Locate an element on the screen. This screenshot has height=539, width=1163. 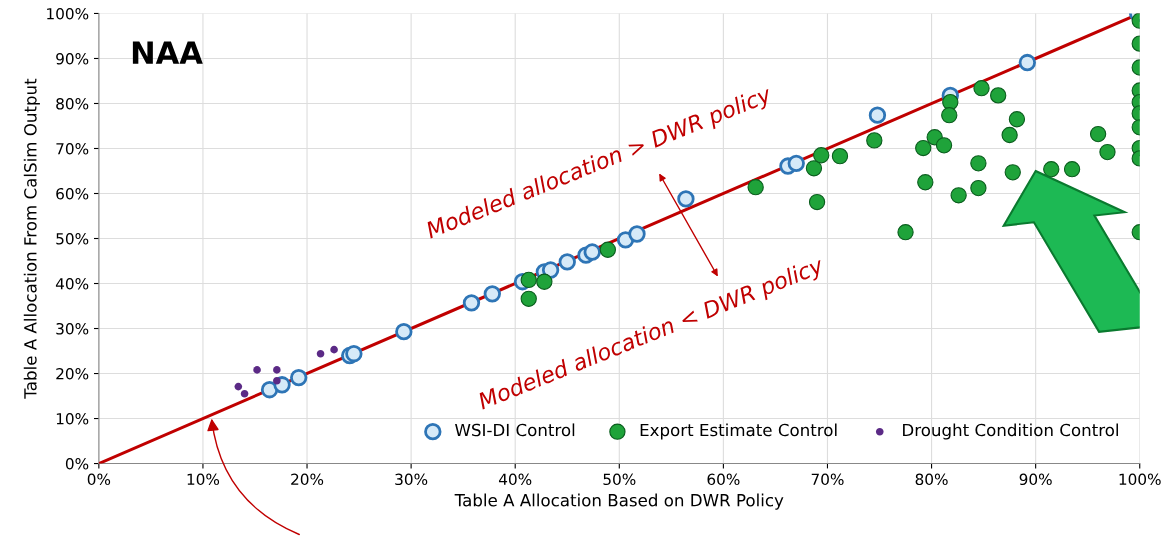
y-tick-label: 40% is located at coordinates (72, 283).